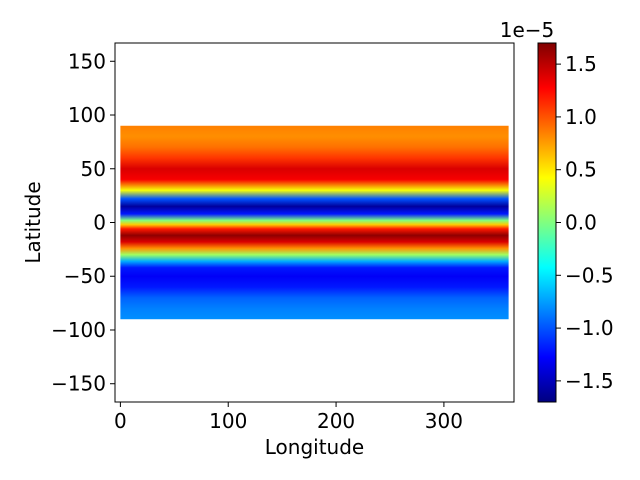 This screenshot has height=480, width=640. I want to click on y-axis-label: Latitude, so click(33, 222).